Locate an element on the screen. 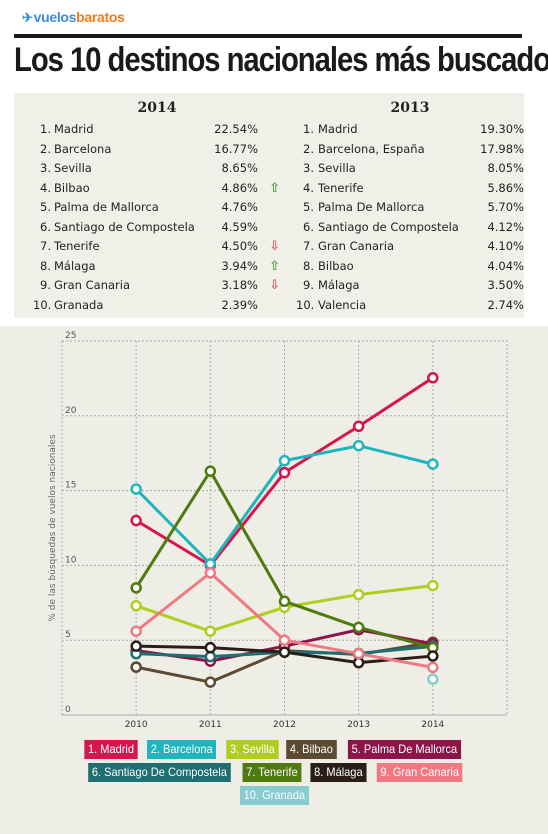 The width and height of the screenshot is (548, 834). x-tick-label: 2013 is located at coordinates (358, 725).